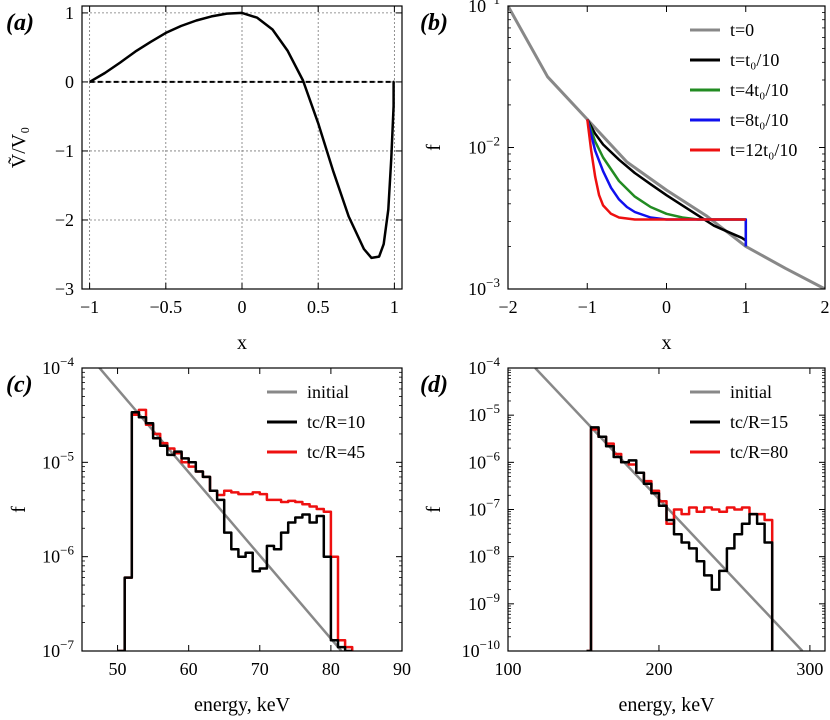 The height and width of the screenshot is (720, 830). What do you see at coordinates (402, 669) in the screenshot?
I see `x-tick-label: 90` at bounding box center [402, 669].